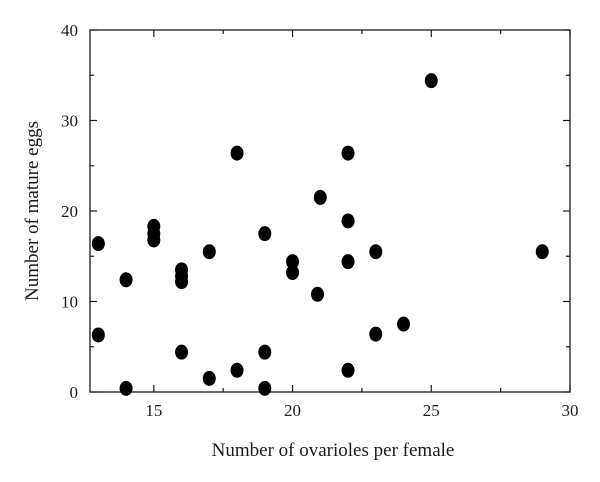 This screenshot has height=482, width=600. What do you see at coordinates (69, 30) in the screenshot?
I see `y-tick-label: 40` at bounding box center [69, 30].